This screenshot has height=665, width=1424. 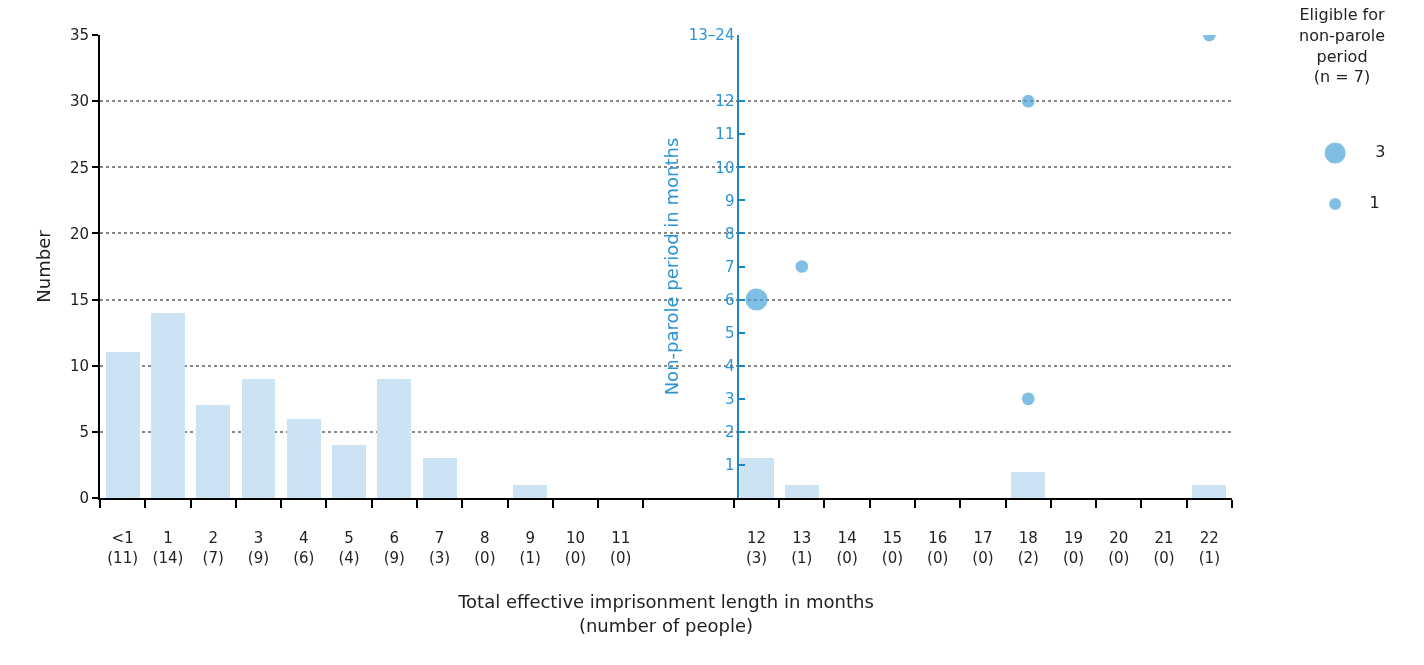 I want to click on legend-label: 1, so click(x=1362, y=202).